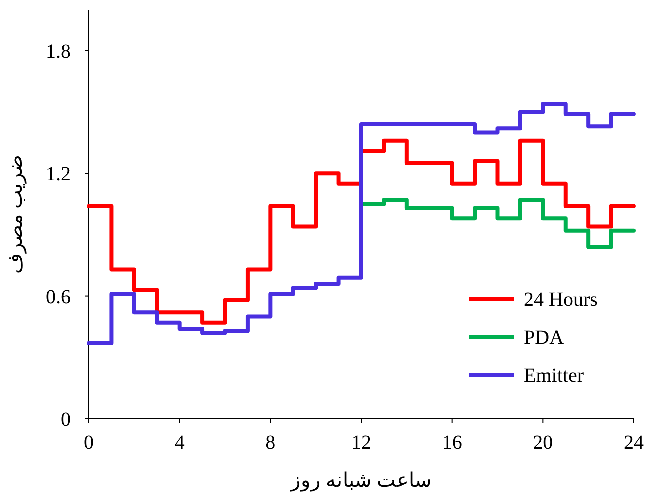 The height and width of the screenshot is (495, 647). Describe the element at coordinates (543, 443) in the screenshot. I see `x-tick-label: 20` at that location.